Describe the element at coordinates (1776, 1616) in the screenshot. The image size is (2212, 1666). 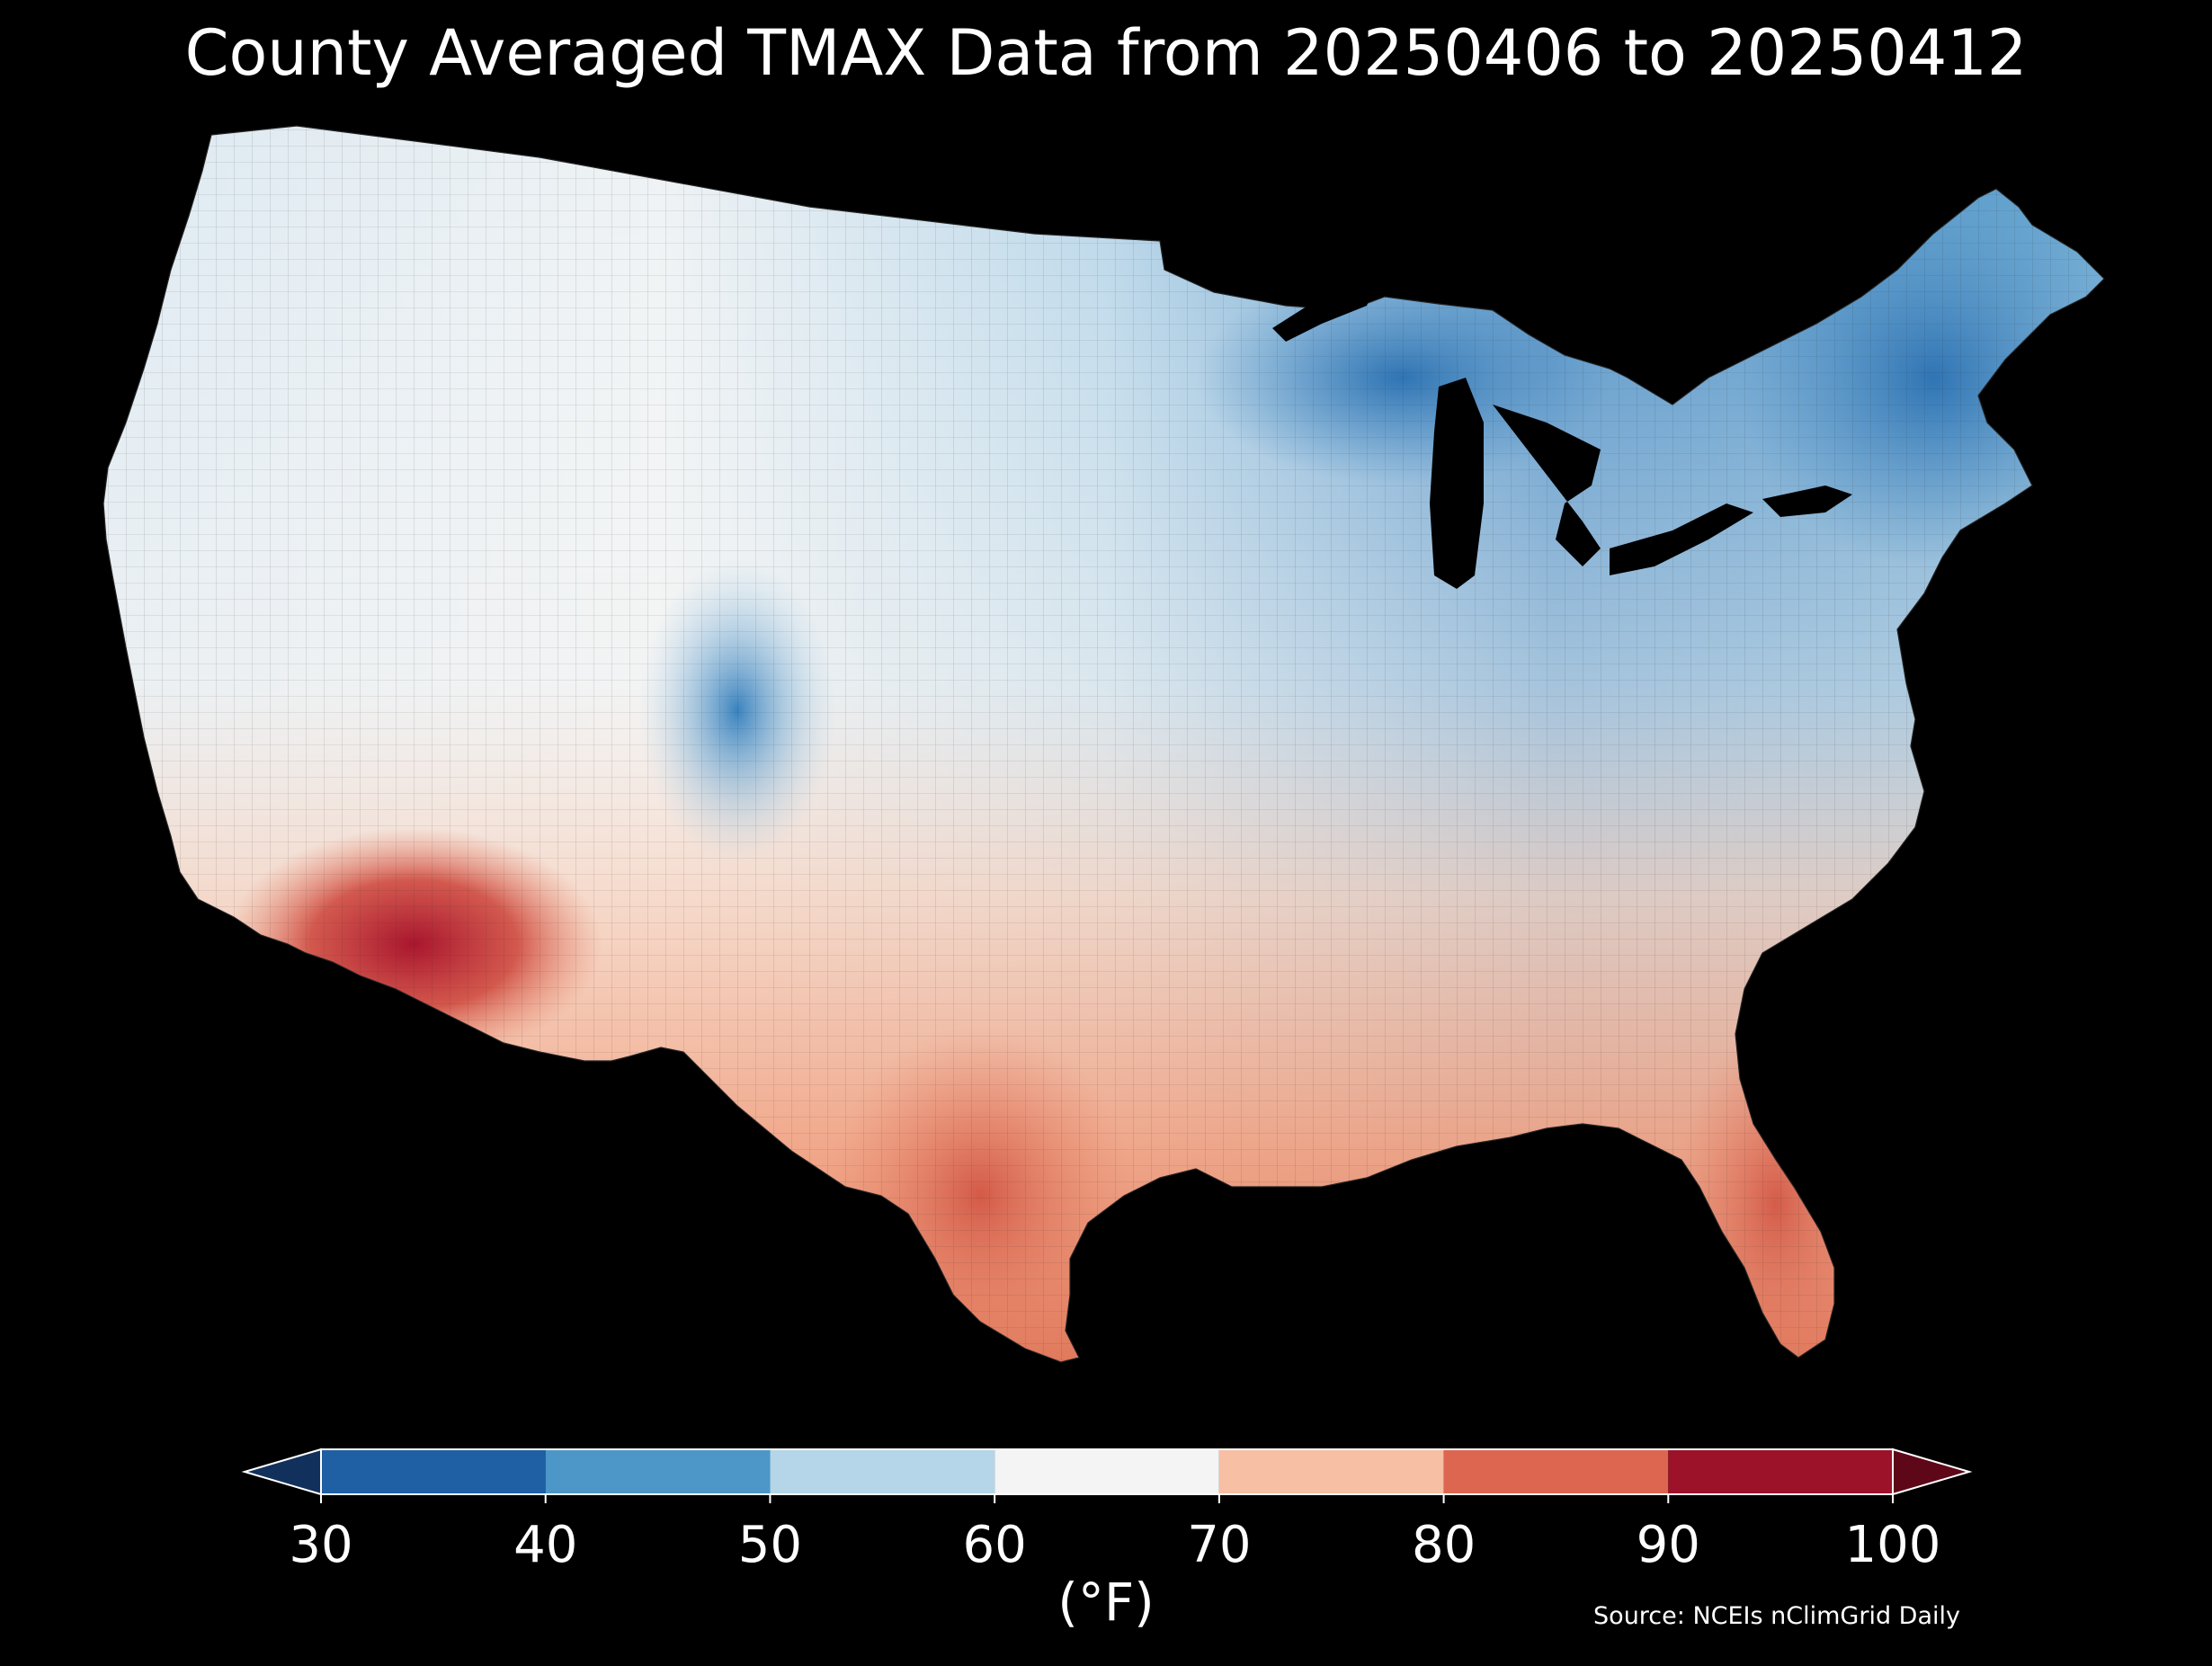
I see `source-credit: Source: NCEIs nClimGrid Daily` at that location.